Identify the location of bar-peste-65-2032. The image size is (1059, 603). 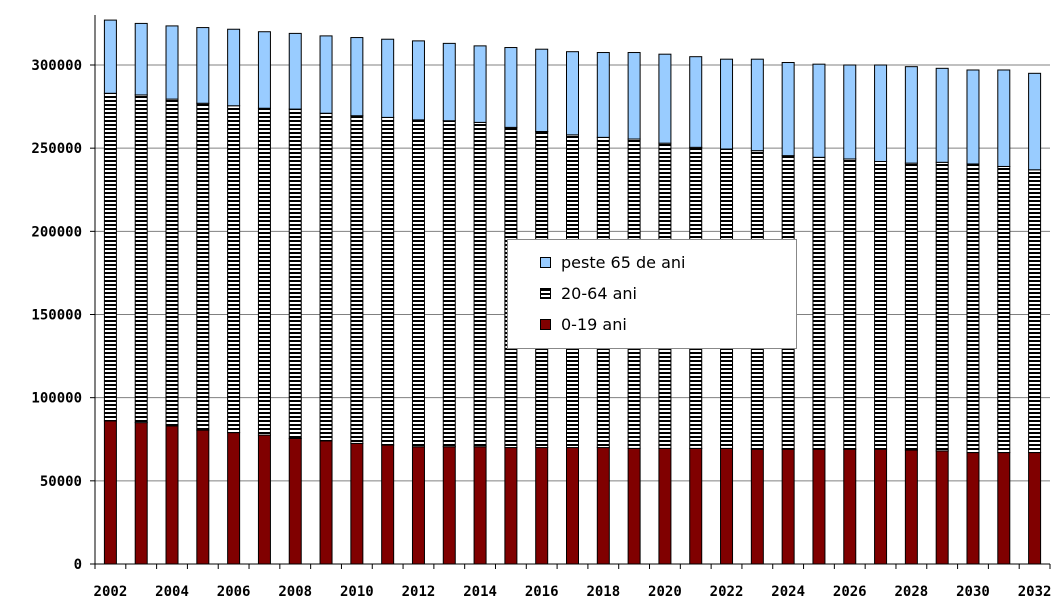
(1035, 121).